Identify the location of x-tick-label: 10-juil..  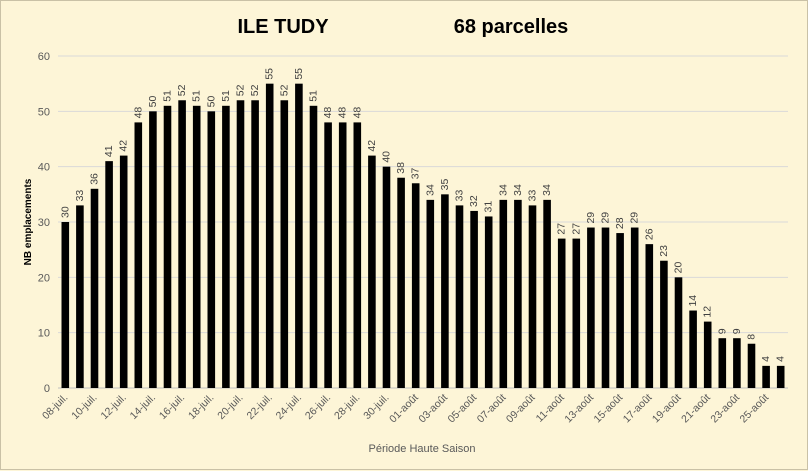
(84, 407).